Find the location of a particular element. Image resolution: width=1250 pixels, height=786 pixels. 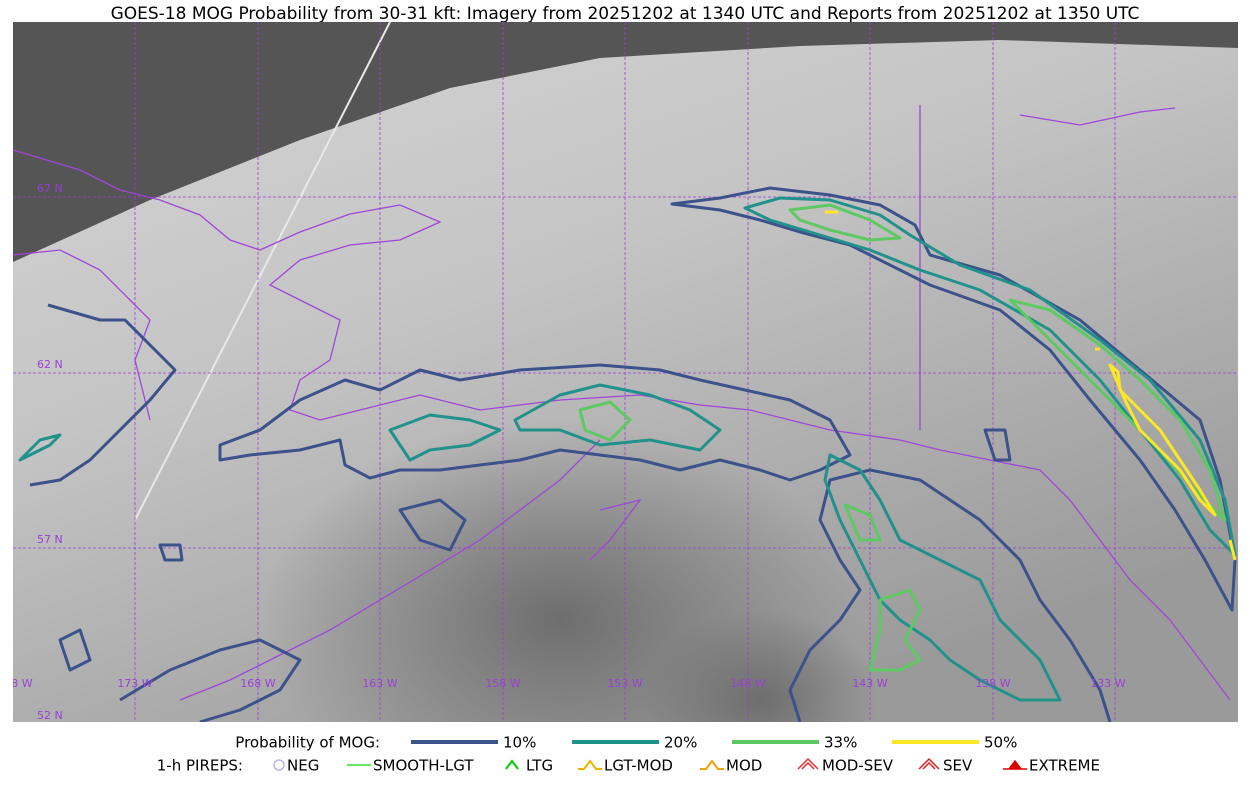

legend-entry: 33% is located at coordinates (840, 743).